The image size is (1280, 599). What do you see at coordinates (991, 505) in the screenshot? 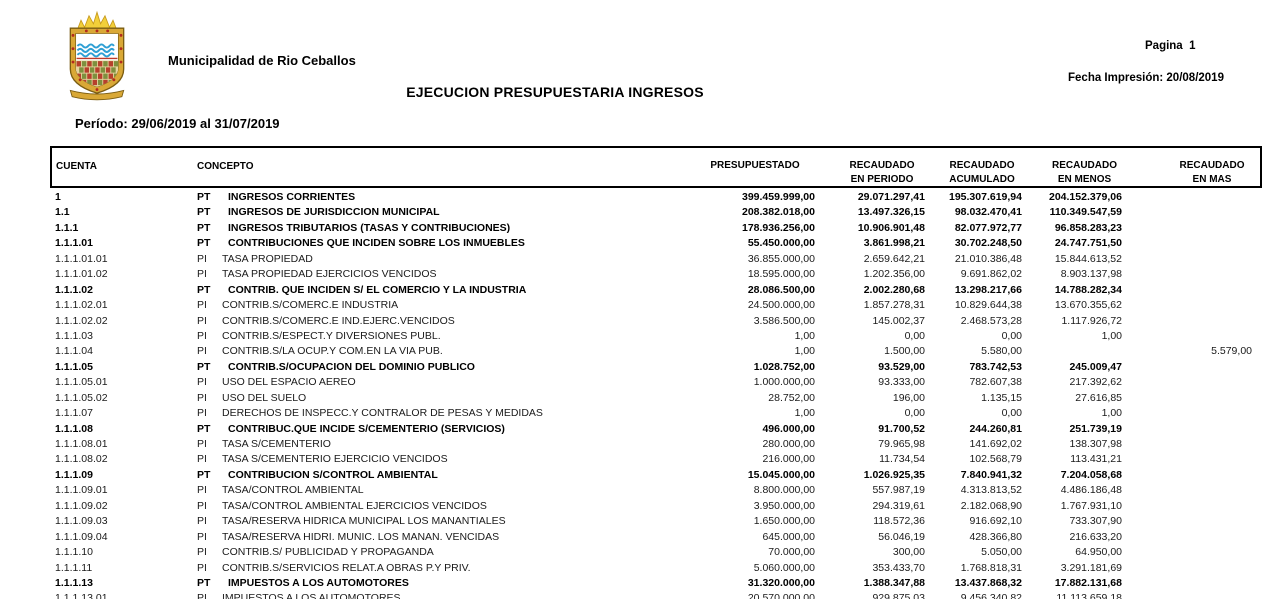
I see `cell-recaudado-acumulado: 2.182.068,90` at bounding box center [991, 505].